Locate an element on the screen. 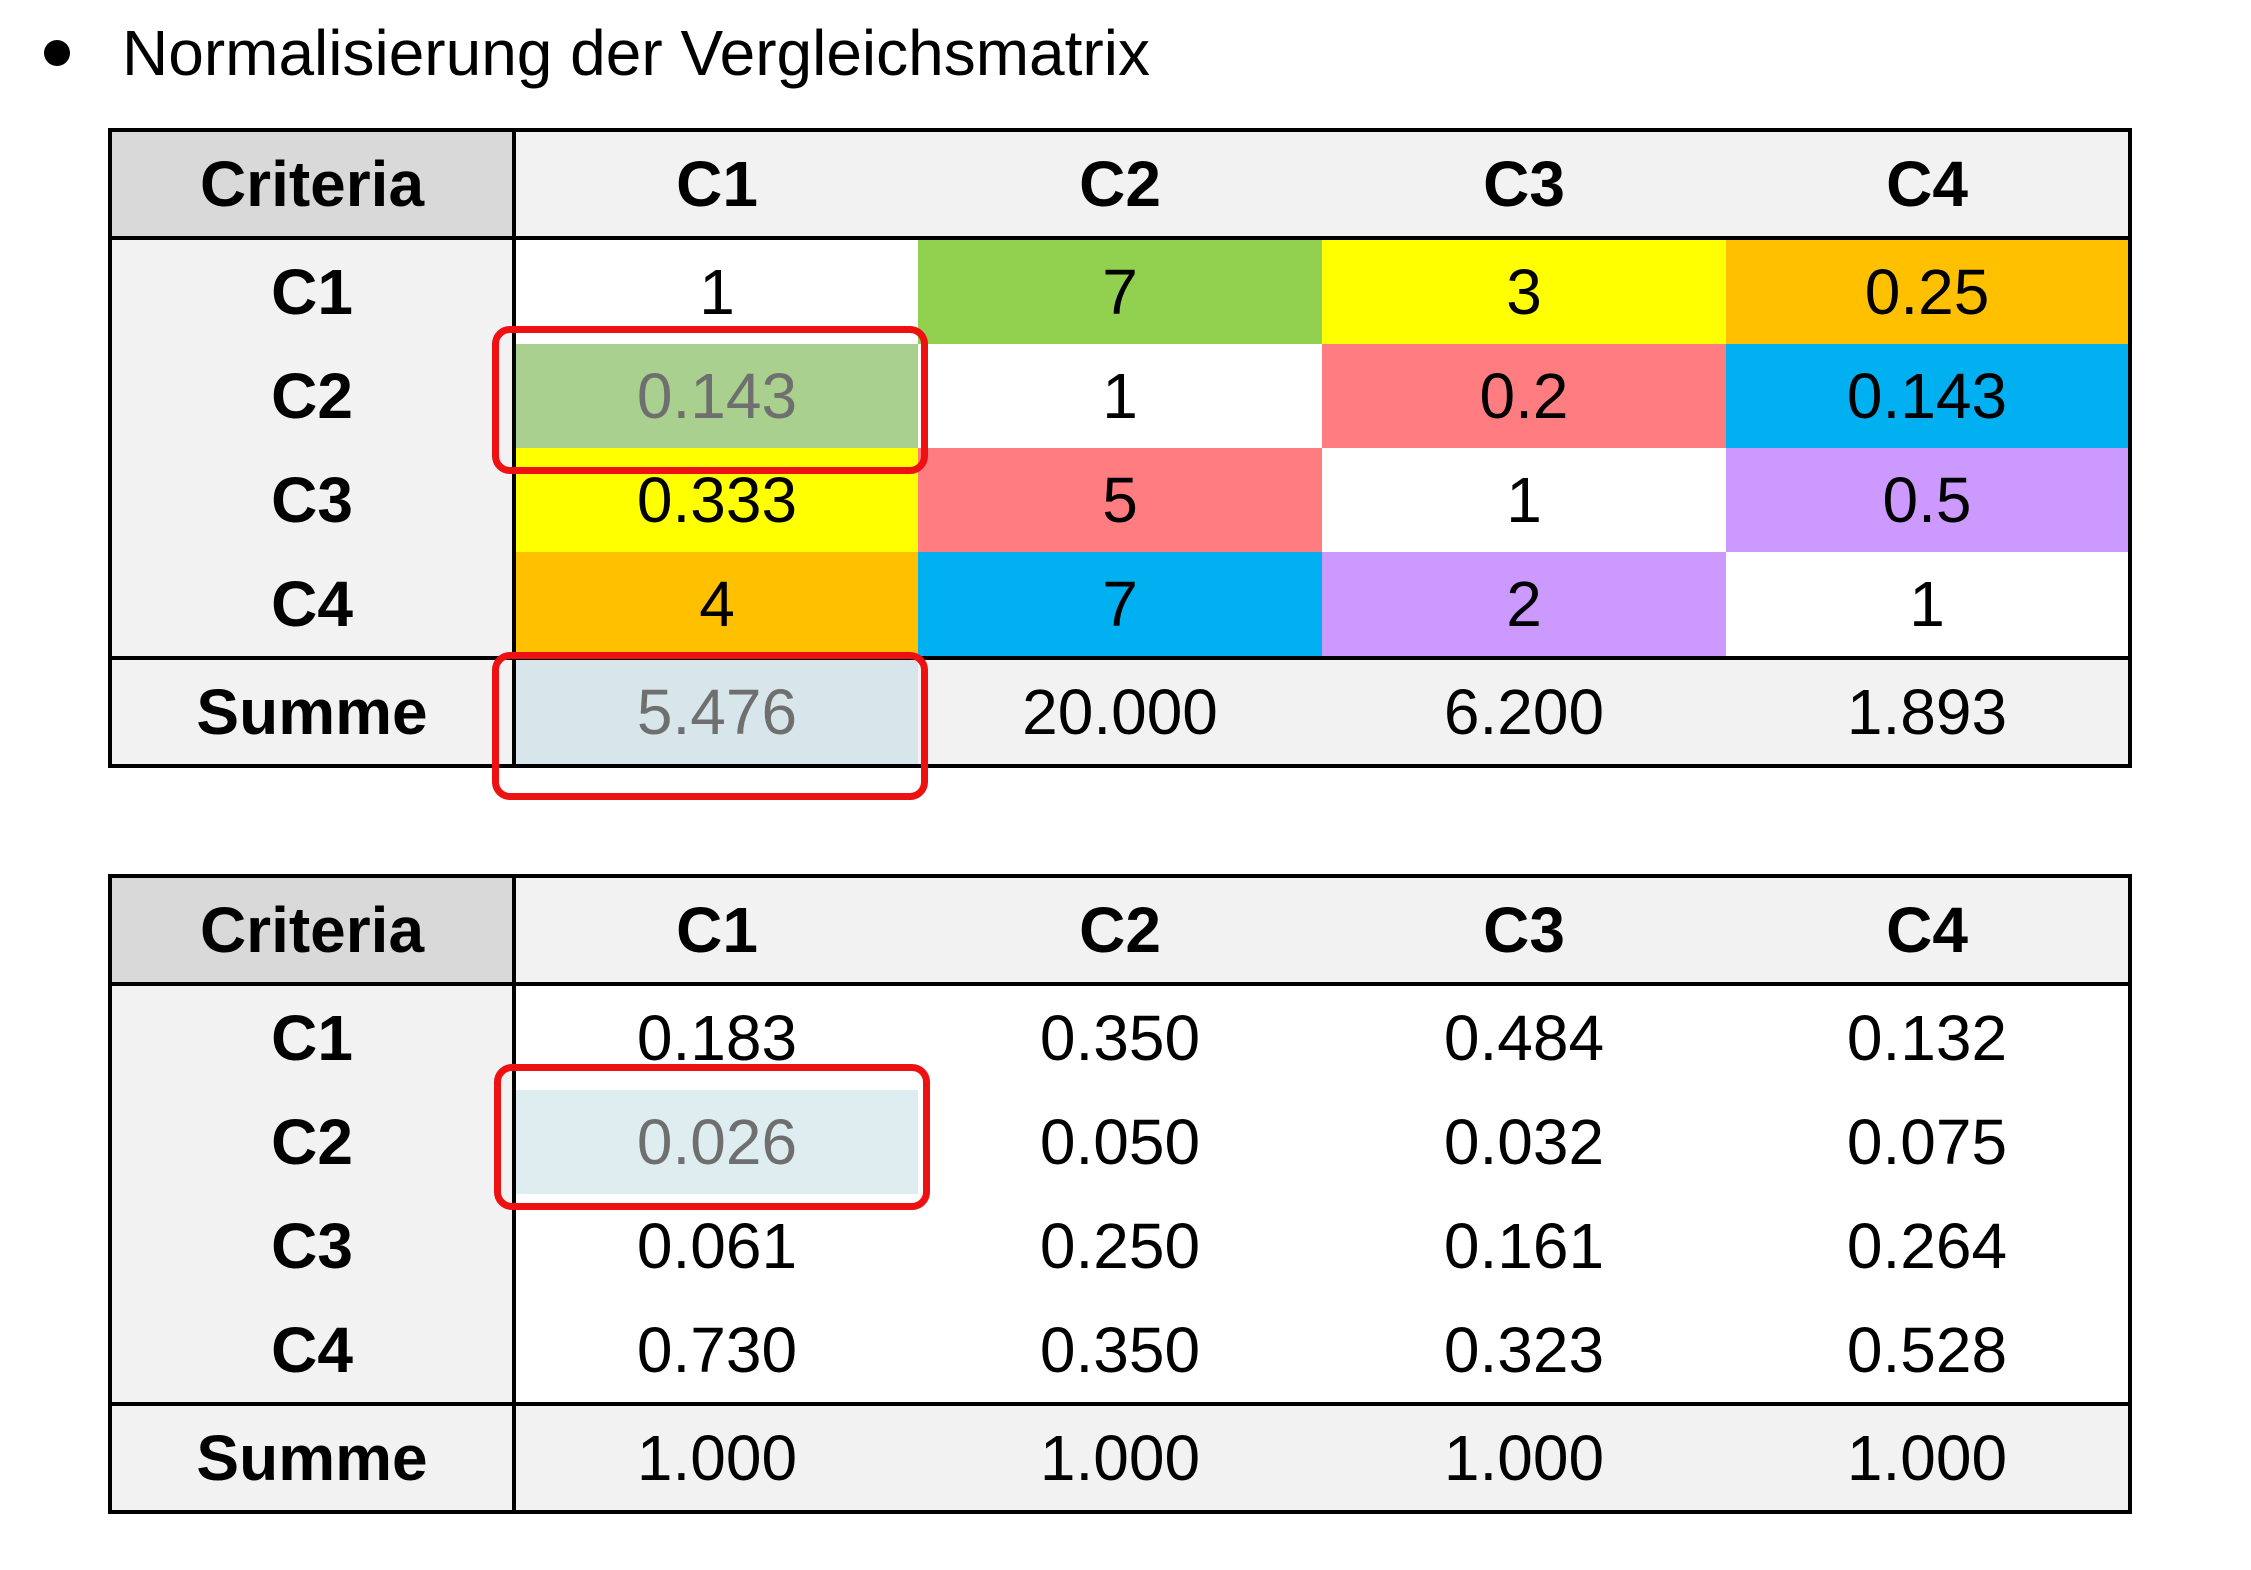  matrix-cell: 0.132 is located at coordinates (1927, 1038).